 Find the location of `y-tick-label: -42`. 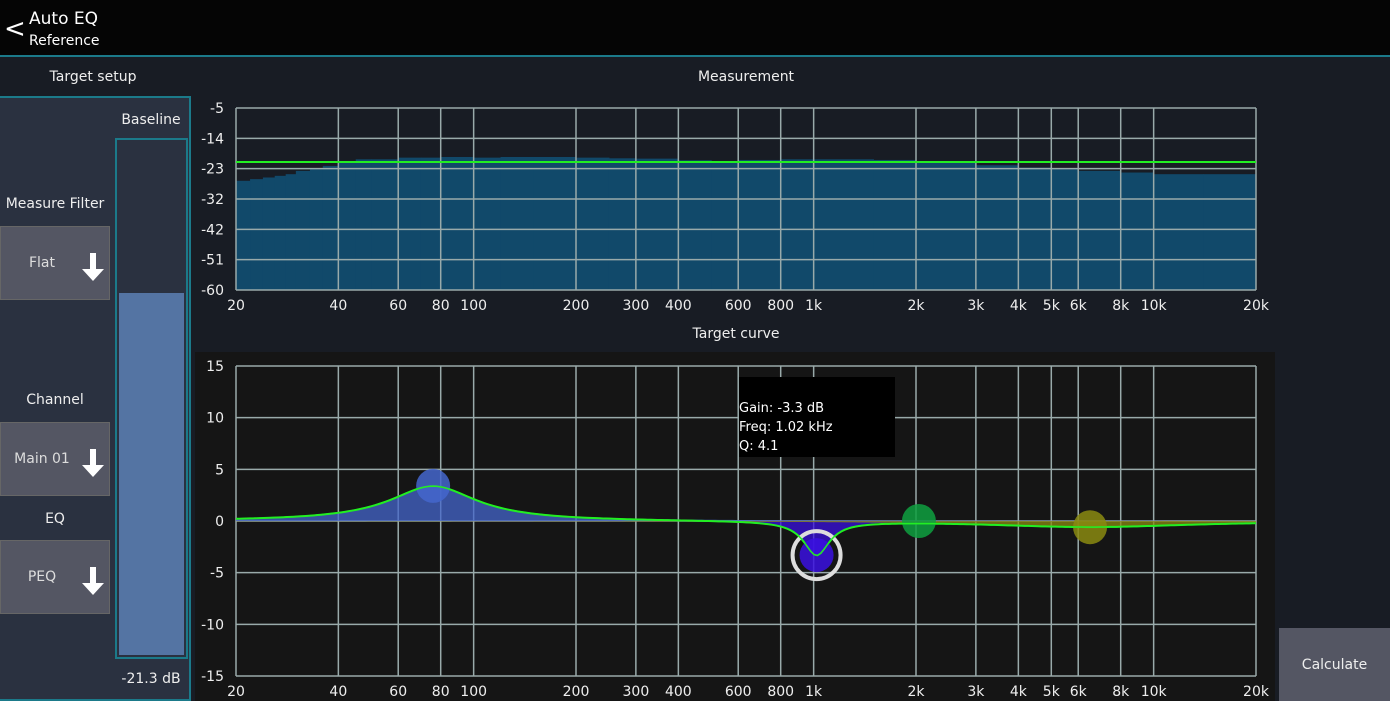

y-tick-label: -42 is located at coordinates (212, 230).